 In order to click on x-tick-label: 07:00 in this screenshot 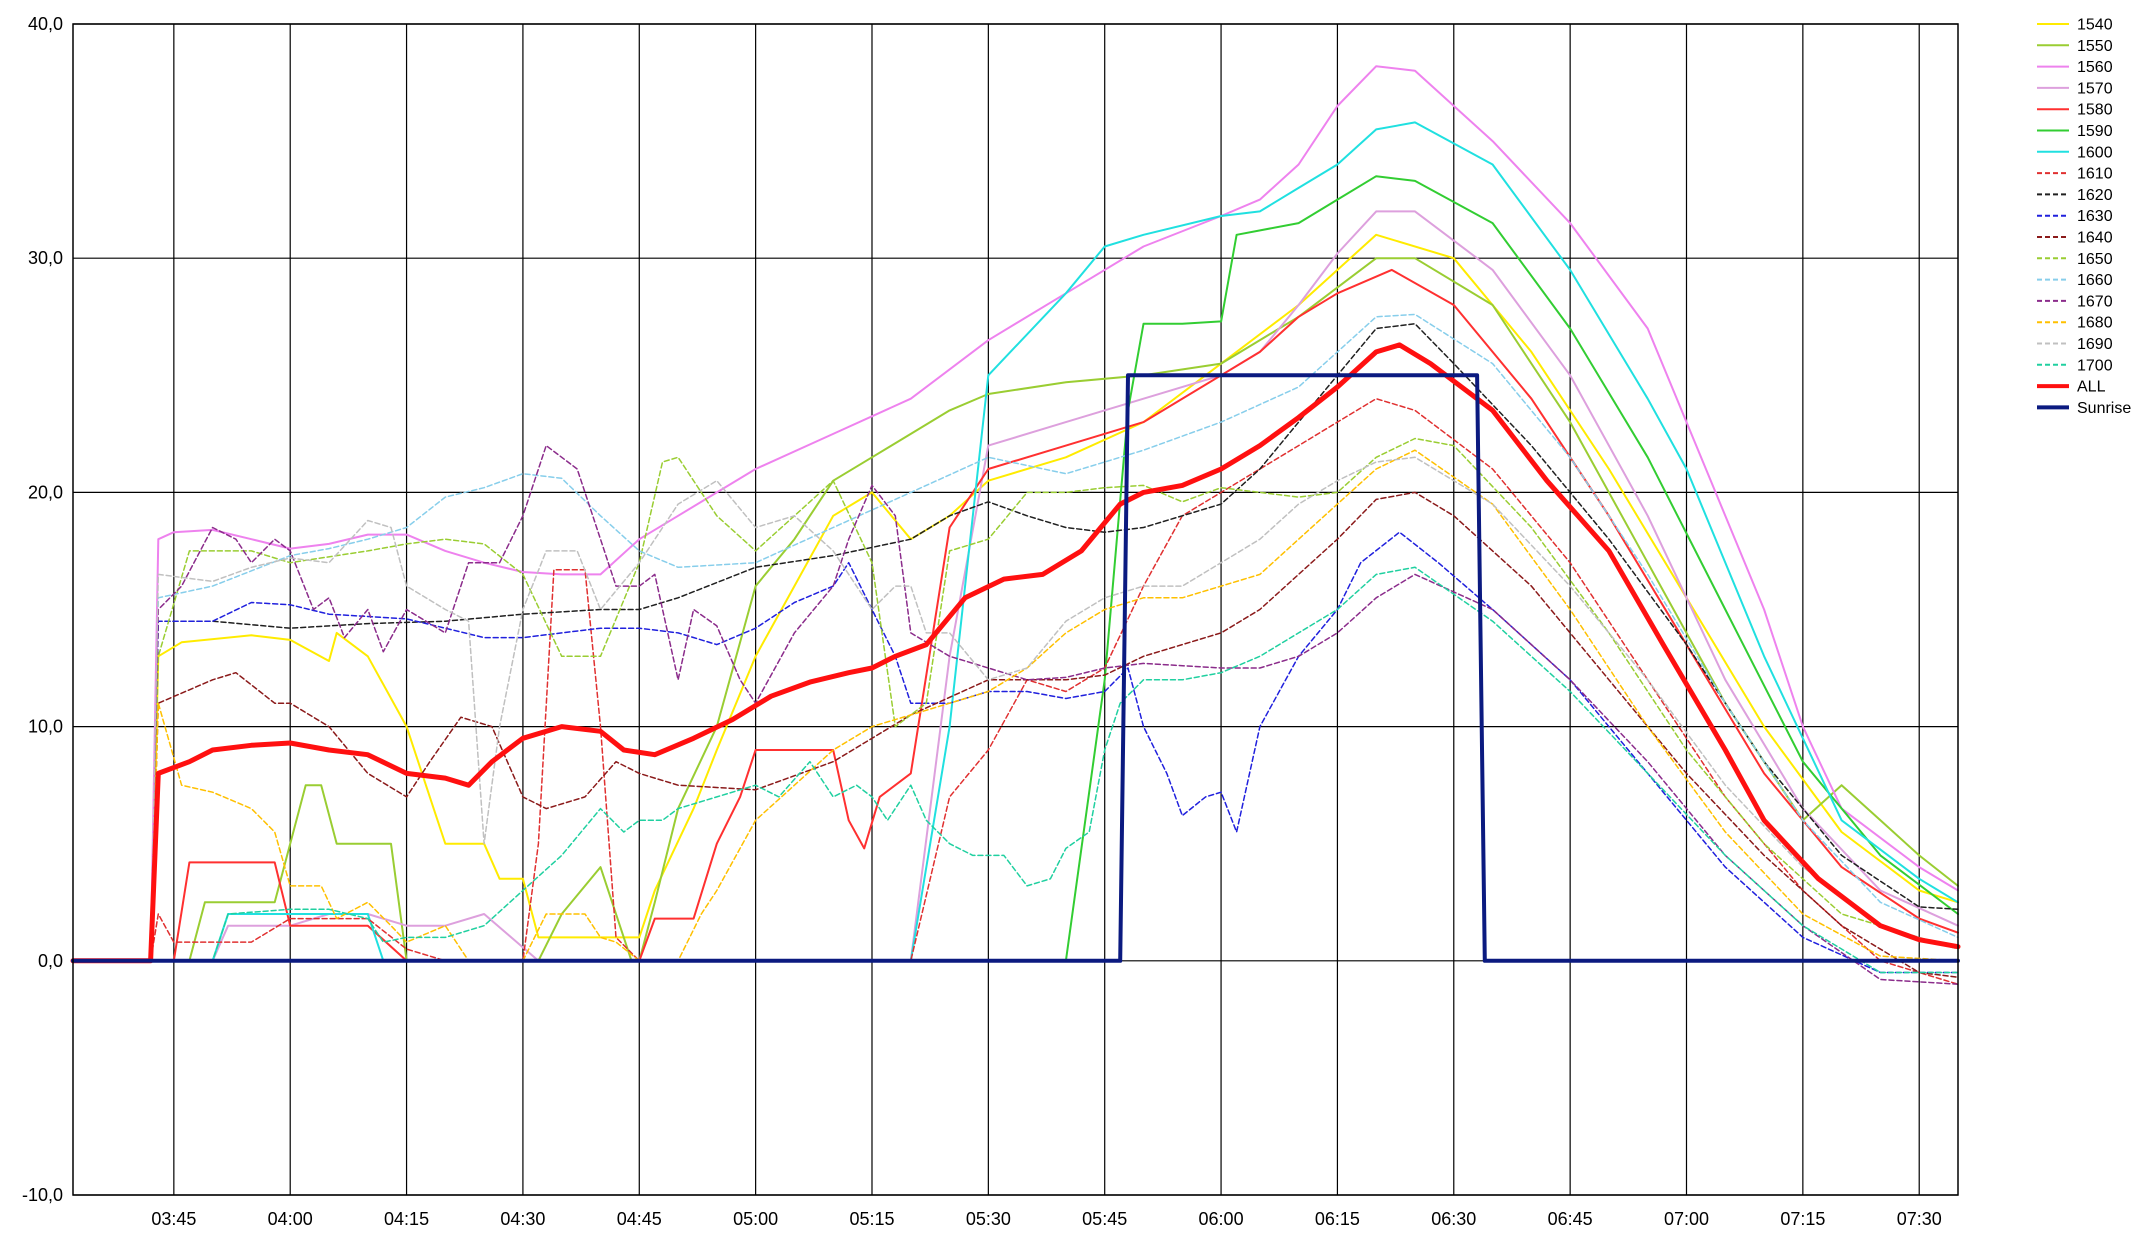, I will do `click(1686, 1219)`.